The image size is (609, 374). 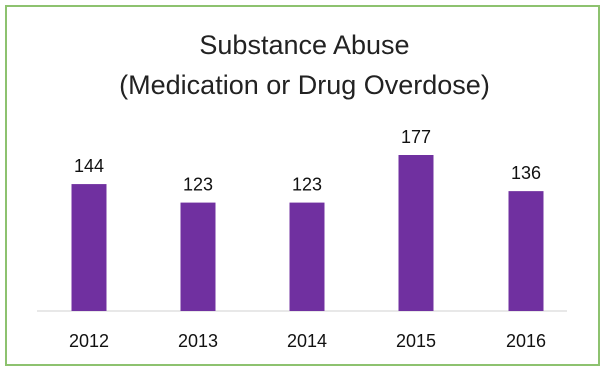 What do you see at coordinates (89, 166) in the screenshot?
I see `data-label-2012: 144` at bounding box center [89, 166].